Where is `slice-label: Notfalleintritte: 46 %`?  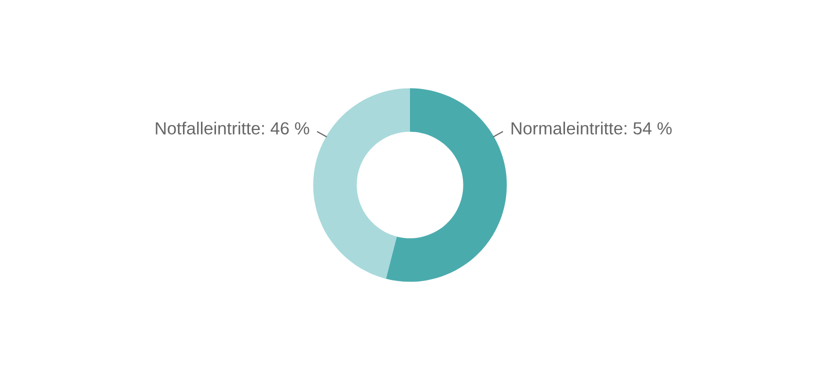
slice-label: Notfalleintritte: 46 % is located at coordinates (233, 128).